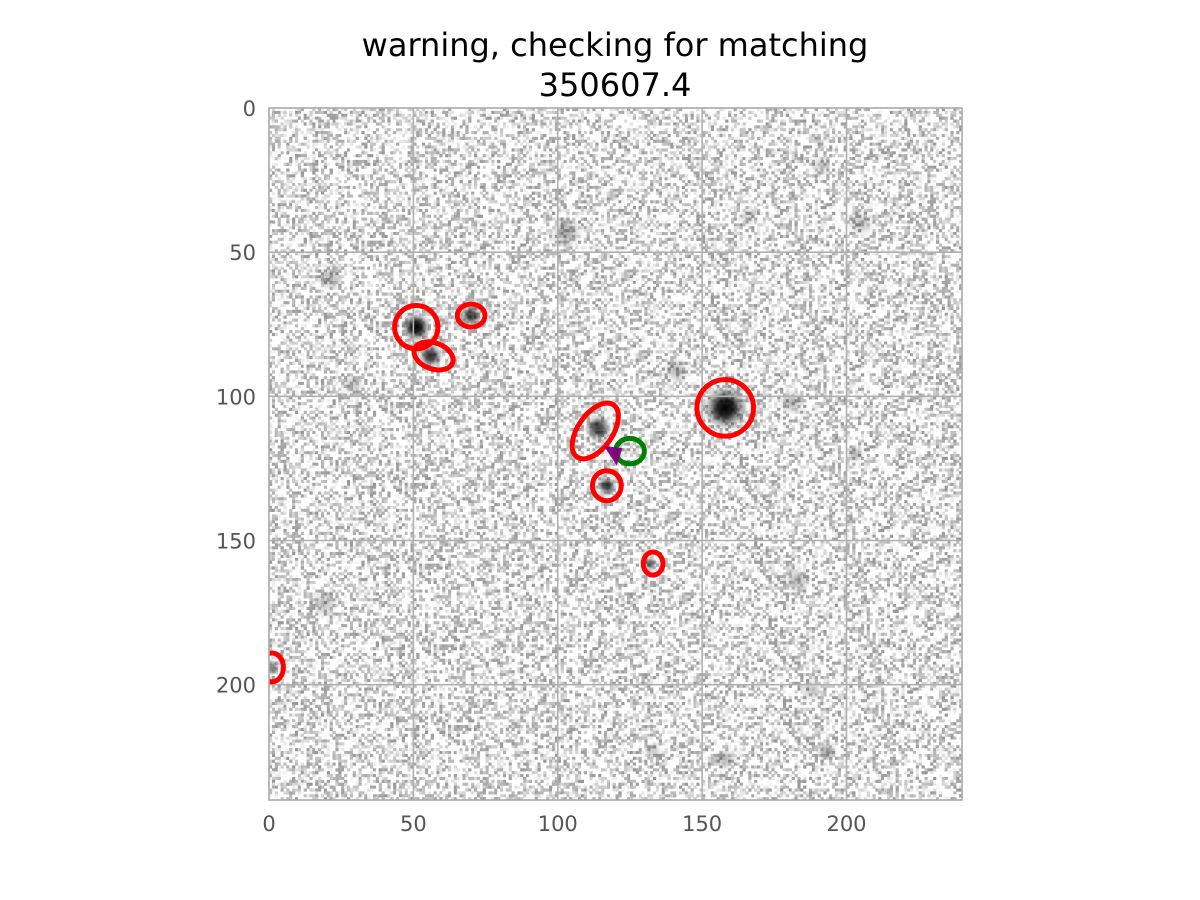 This screenshot has height=900, width=1200. I want to click on chart-subtitle: 350607.4, so click(615, 85).